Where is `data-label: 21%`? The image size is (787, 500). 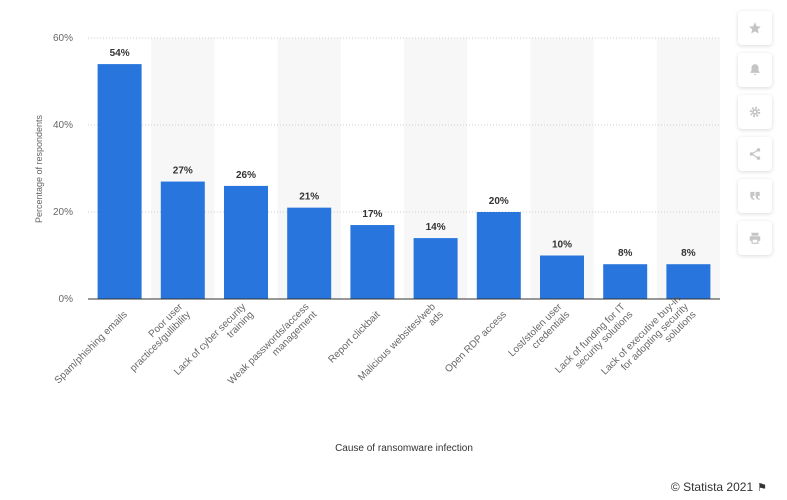
data-label: 21% is located at coordinates (309, 197).